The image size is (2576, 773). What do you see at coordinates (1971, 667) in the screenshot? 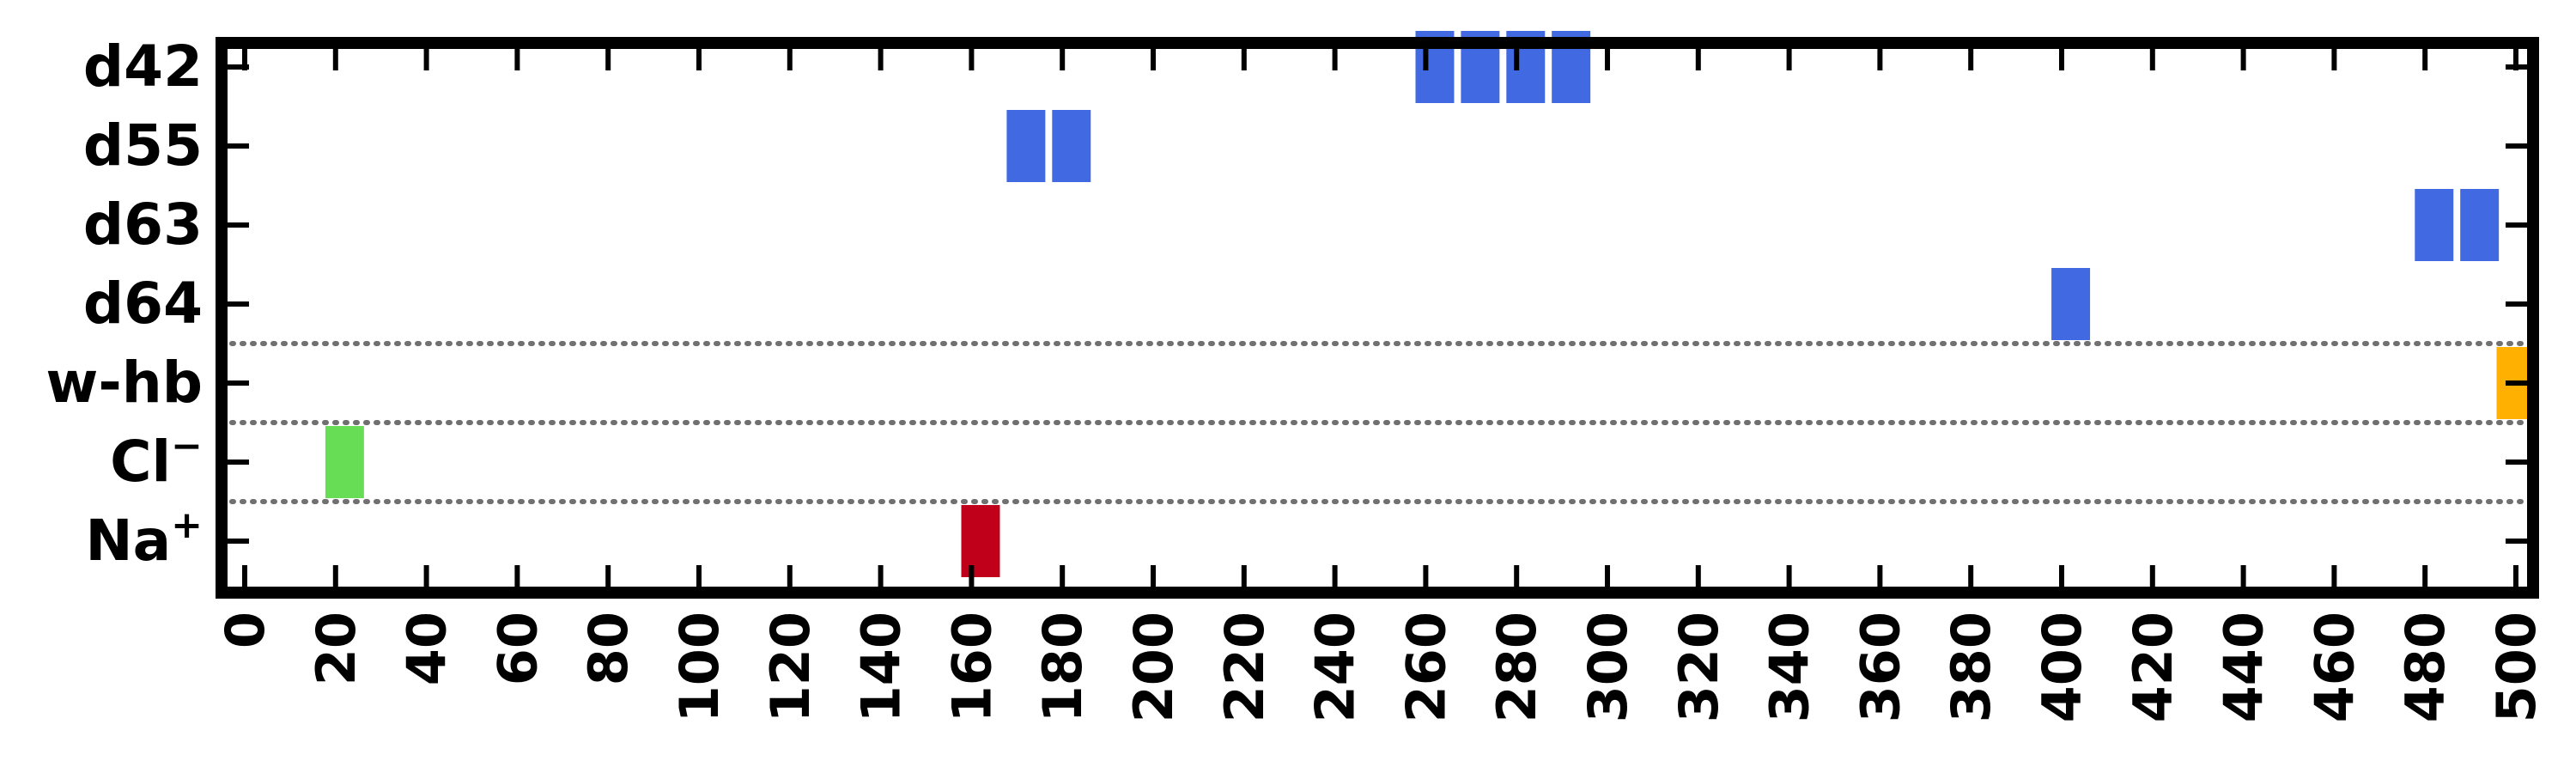
I see `x-tick-label: 380` at bounding box center [1971, 667].